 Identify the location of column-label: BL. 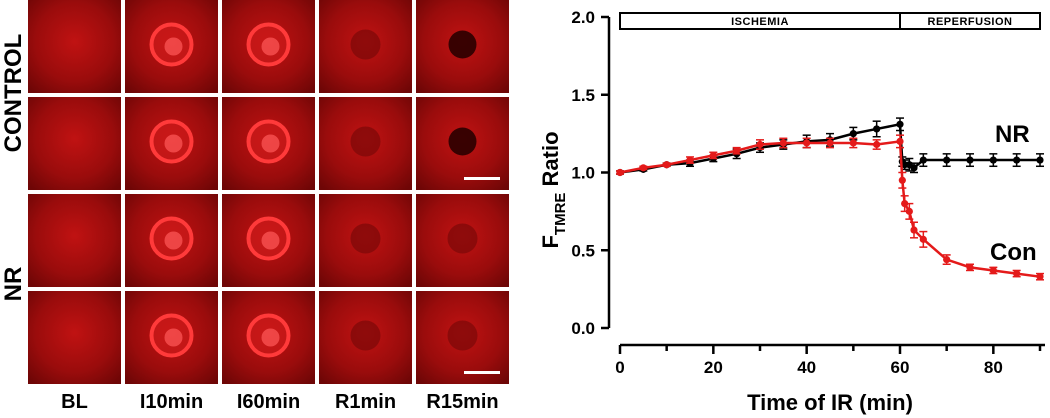
(74, 402).